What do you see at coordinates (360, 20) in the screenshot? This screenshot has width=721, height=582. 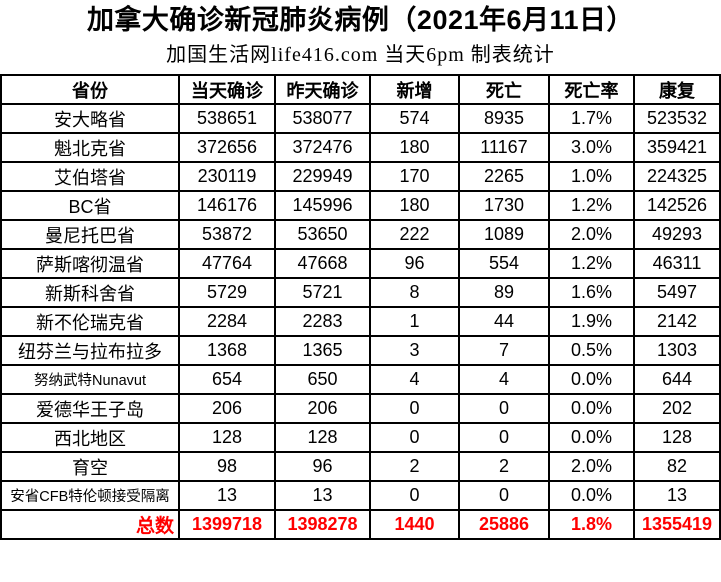 I see `page-title: 加拿大确诊新冠肺炎病例（2021年6月11日）` at bounding box center [360, 20].